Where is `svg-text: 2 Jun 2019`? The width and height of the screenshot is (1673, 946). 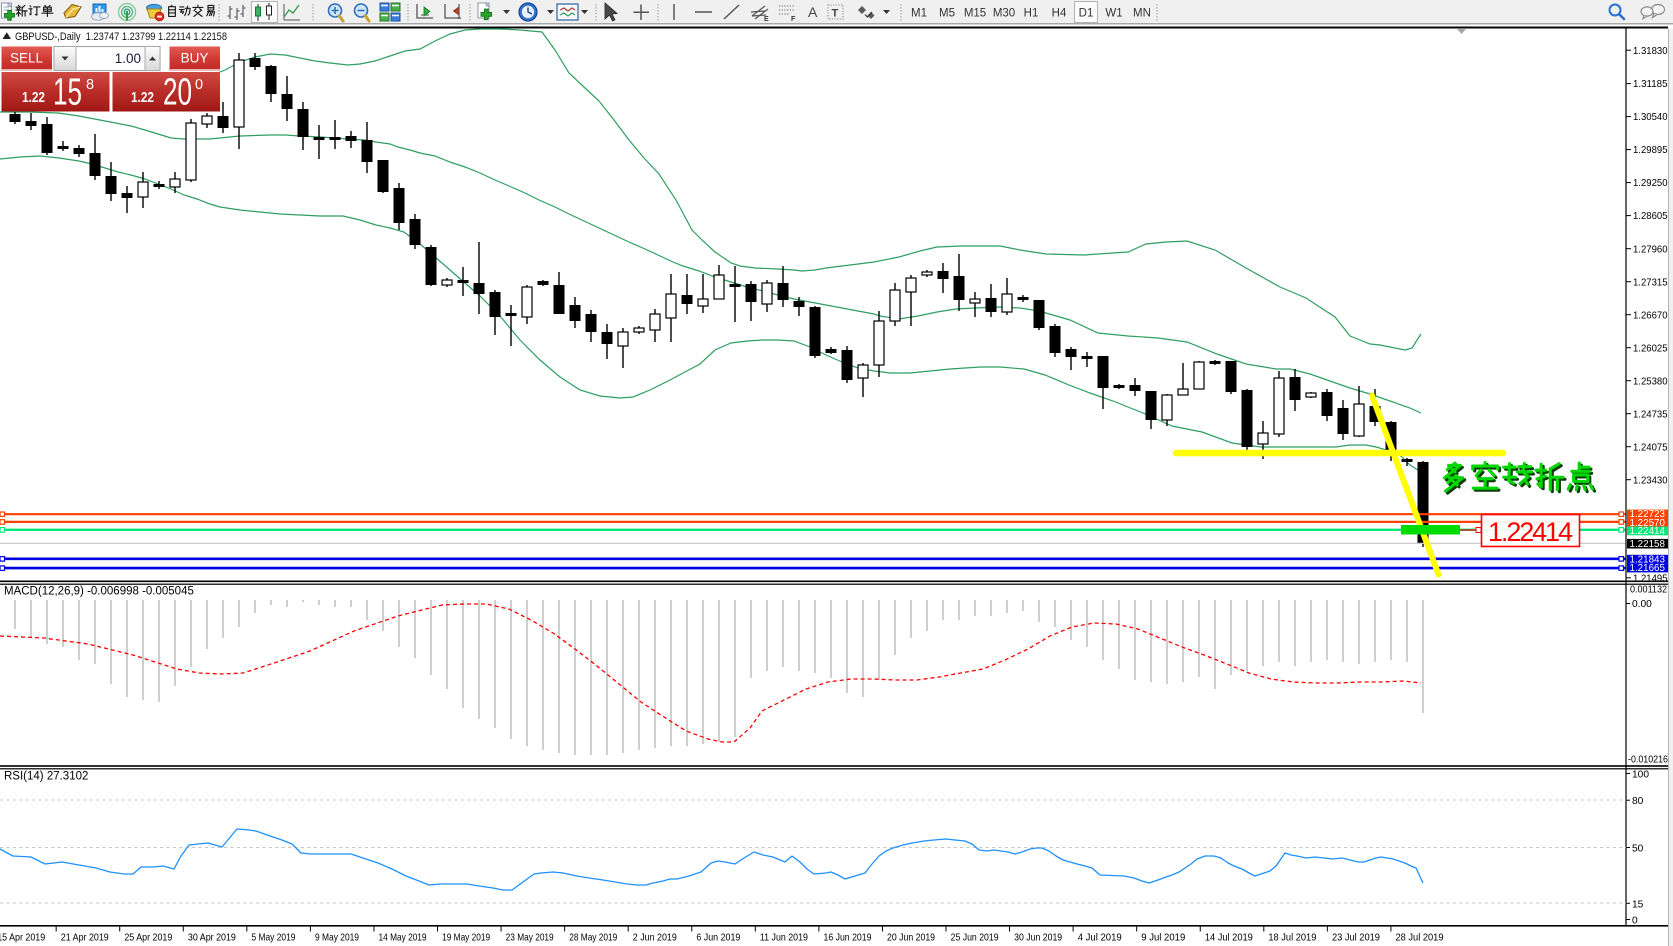
svg-text: 2 Jun 2019 is located at coordinates (655, 938).